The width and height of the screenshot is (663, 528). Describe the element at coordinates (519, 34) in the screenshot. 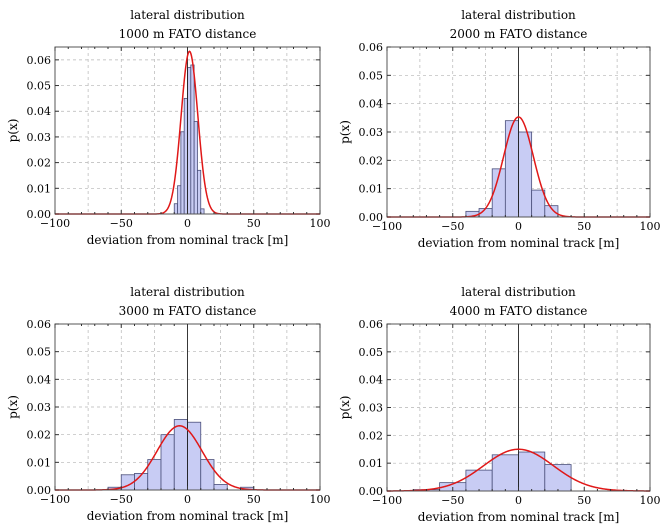

I see `chart-subtitle: 2000 m FATO distance` at that location.